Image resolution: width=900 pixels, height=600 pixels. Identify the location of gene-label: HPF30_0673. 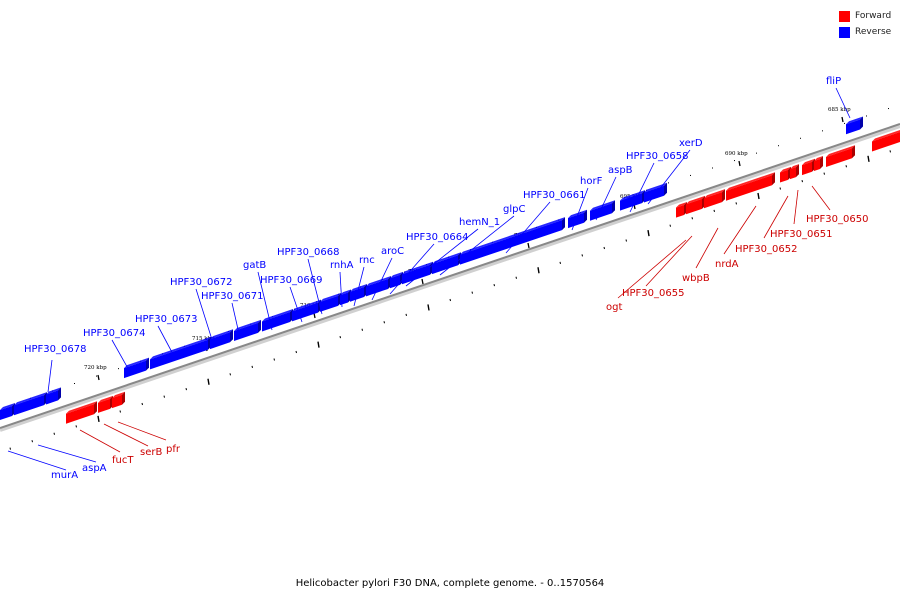
(166, 319).